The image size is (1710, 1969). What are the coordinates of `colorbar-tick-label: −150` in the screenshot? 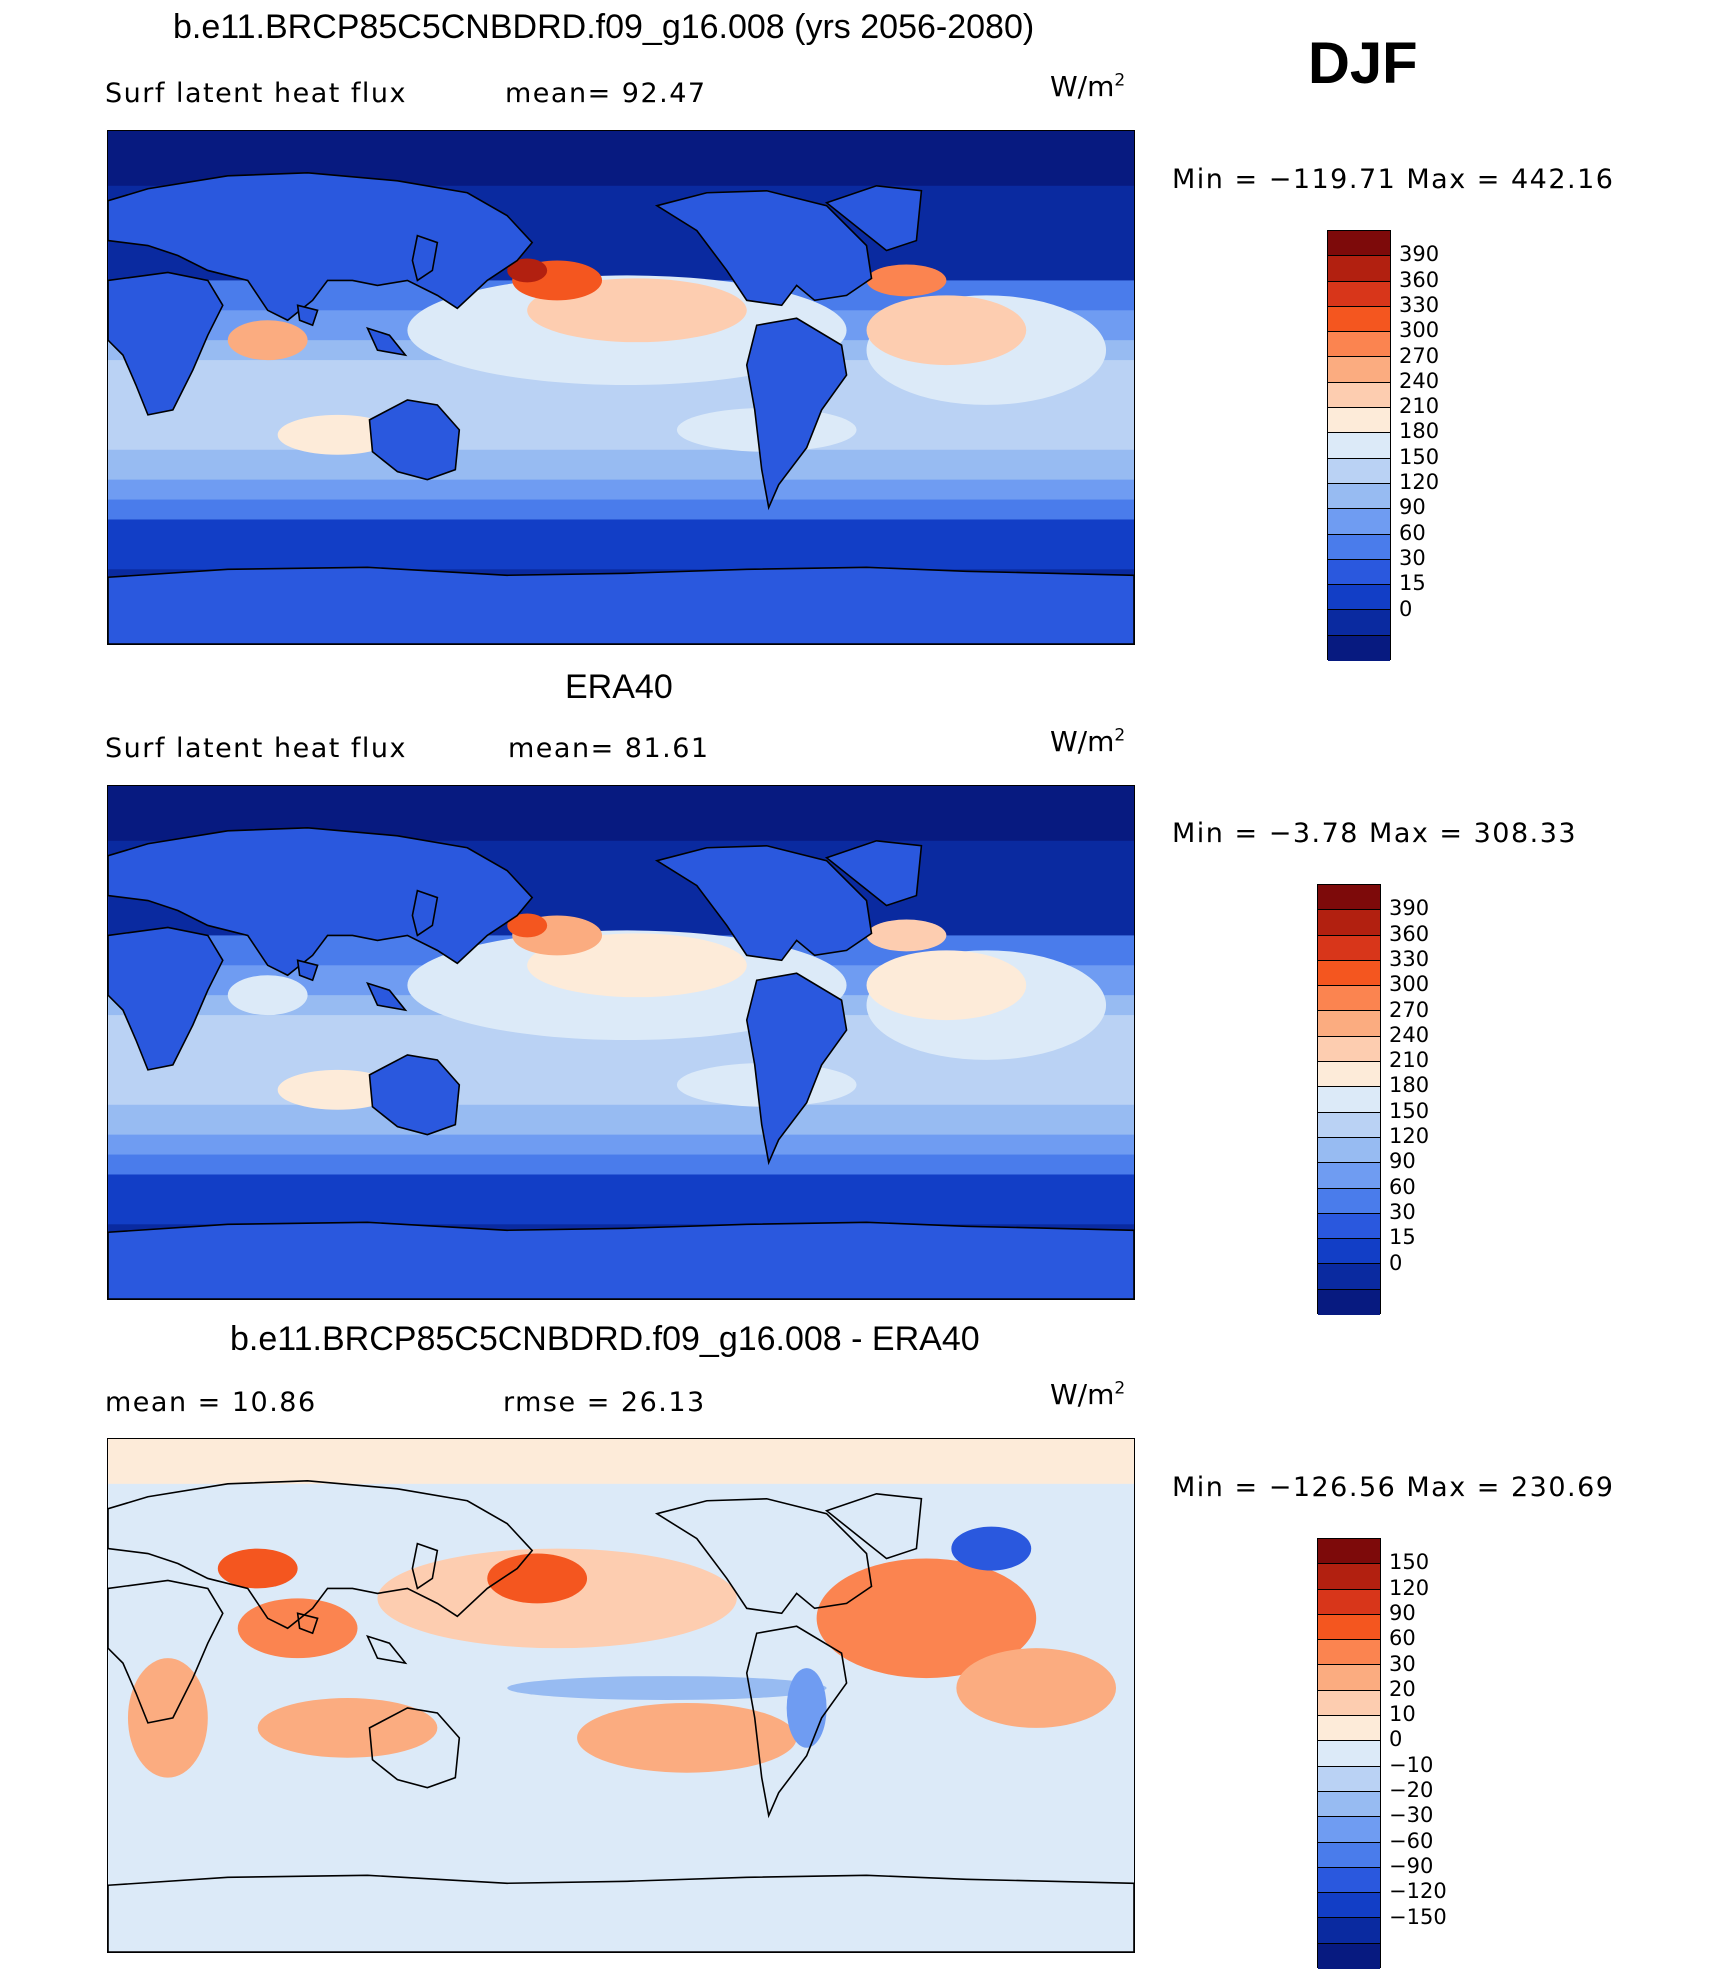 It's located at (1418, 1916).